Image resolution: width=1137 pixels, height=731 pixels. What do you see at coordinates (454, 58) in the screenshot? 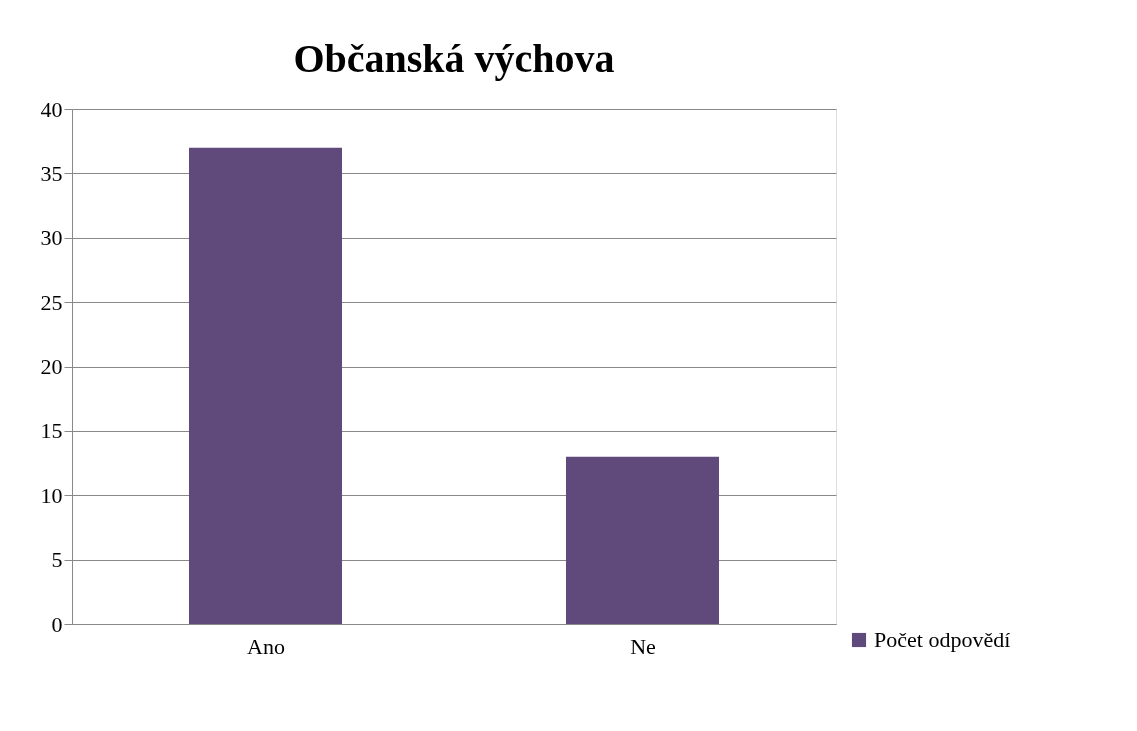
I see `chart-title: Občanská výchova` at bounding box center [454, 58].